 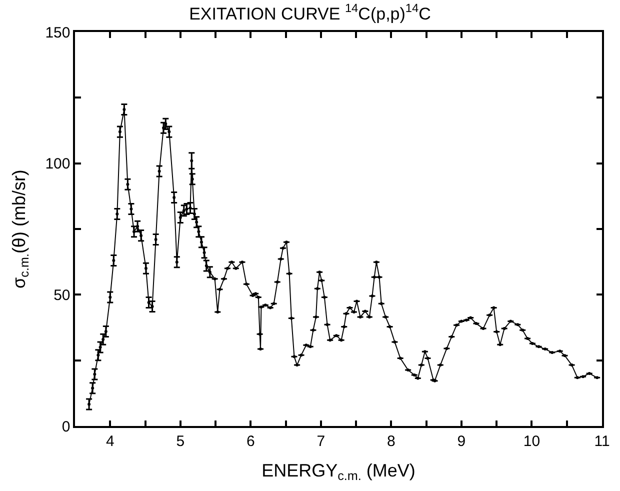 I want to click on x-tick-label: 4, so click(x=110, y=441).